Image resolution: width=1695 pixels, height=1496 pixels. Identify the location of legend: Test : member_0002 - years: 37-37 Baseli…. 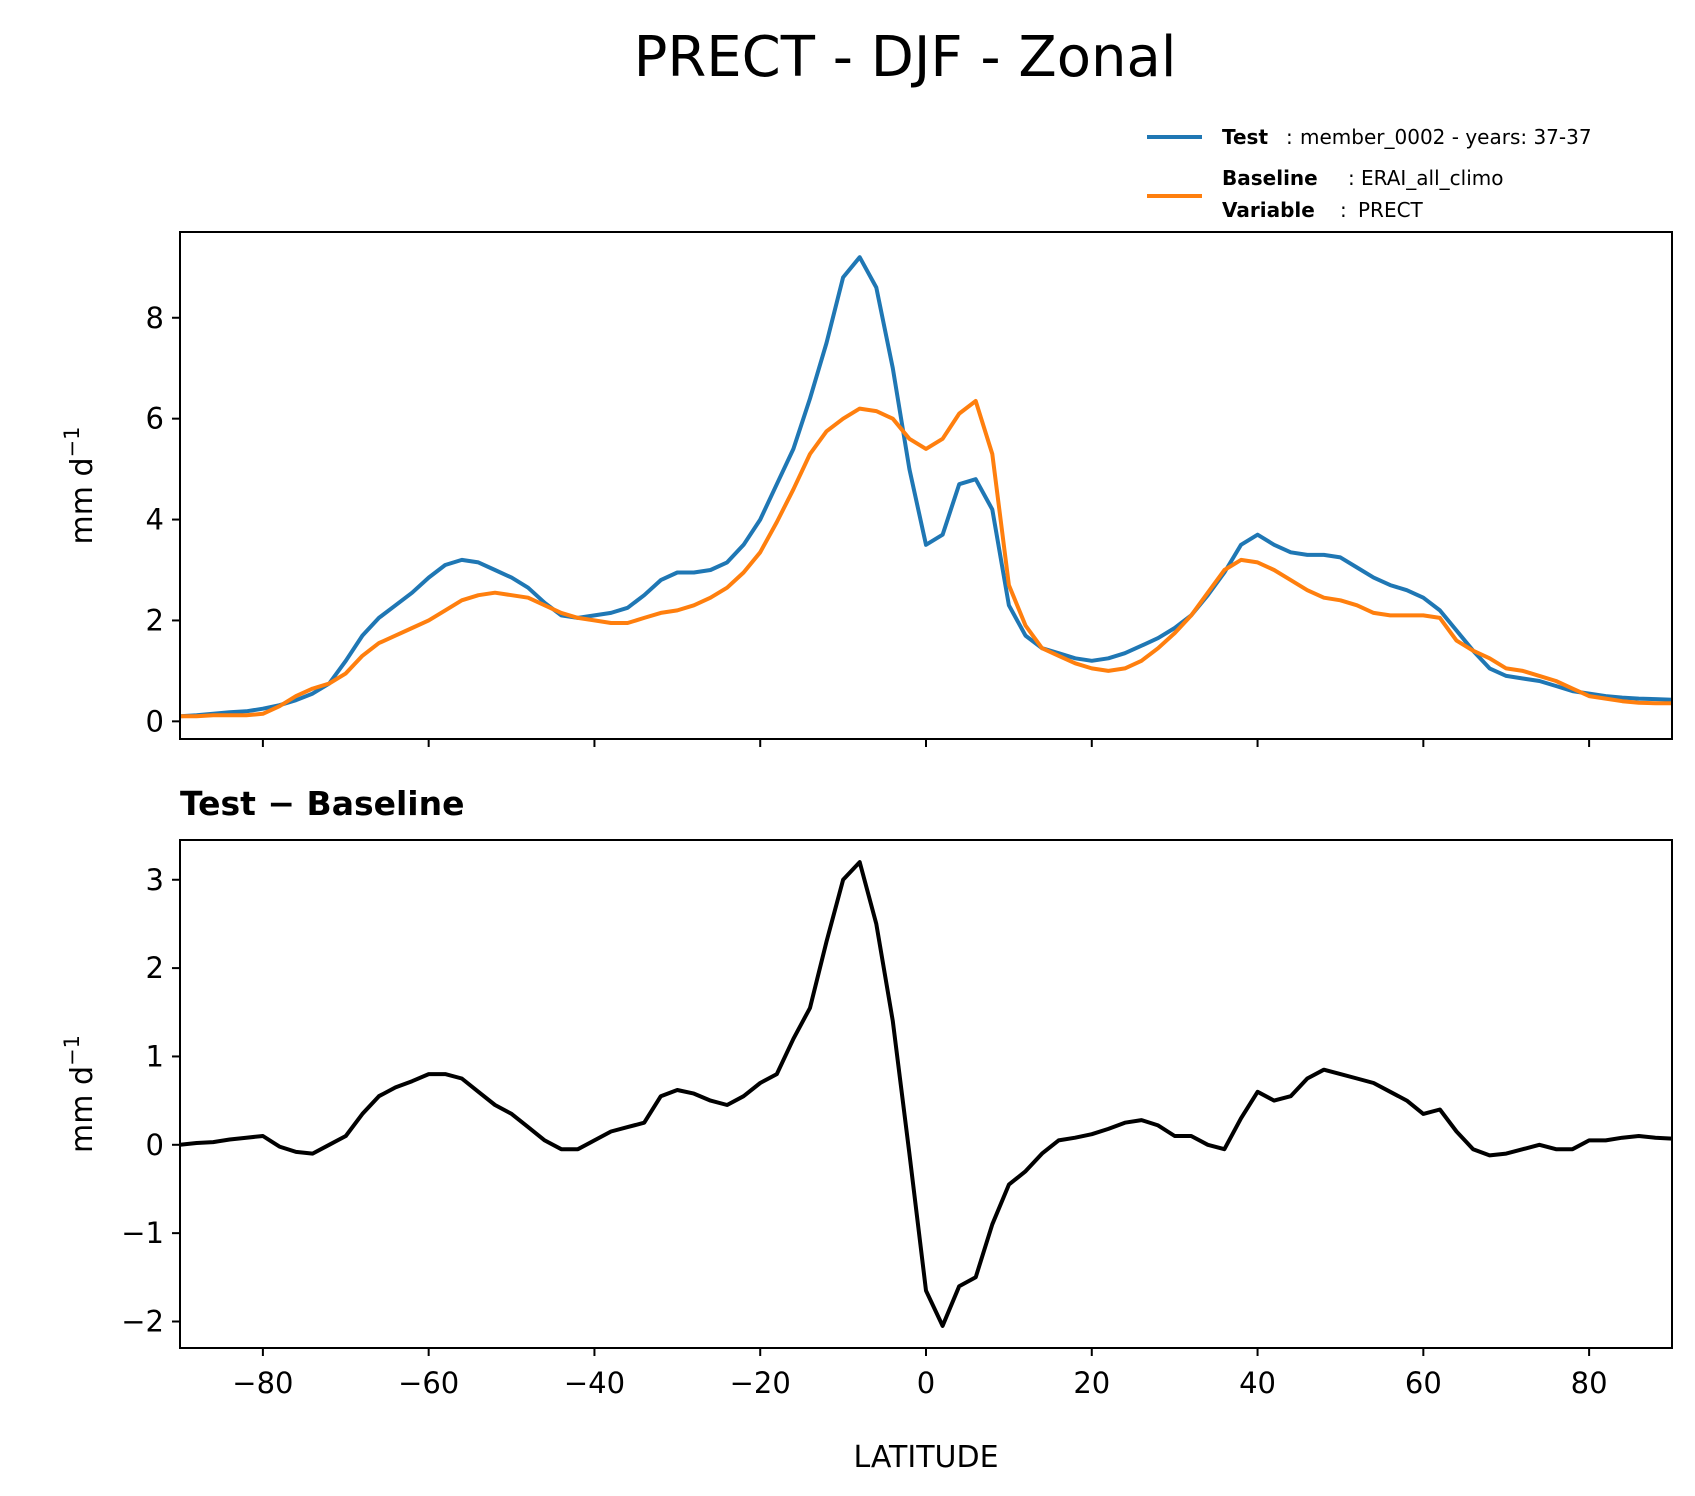
(1369, 173).